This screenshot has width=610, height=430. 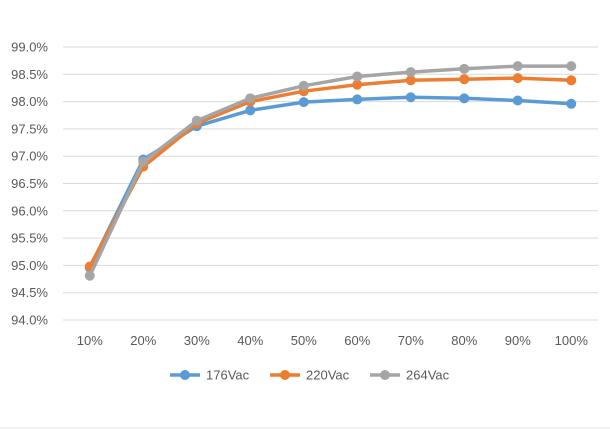 I want to click on x-tick-label: 60%, so click(x=357, y=340).